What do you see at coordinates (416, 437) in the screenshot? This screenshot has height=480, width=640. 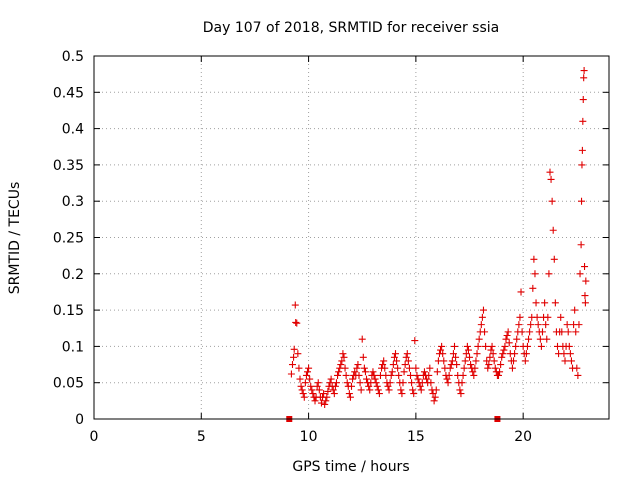 I see `x-tick-label: 15` at bounding box center [416, 437].